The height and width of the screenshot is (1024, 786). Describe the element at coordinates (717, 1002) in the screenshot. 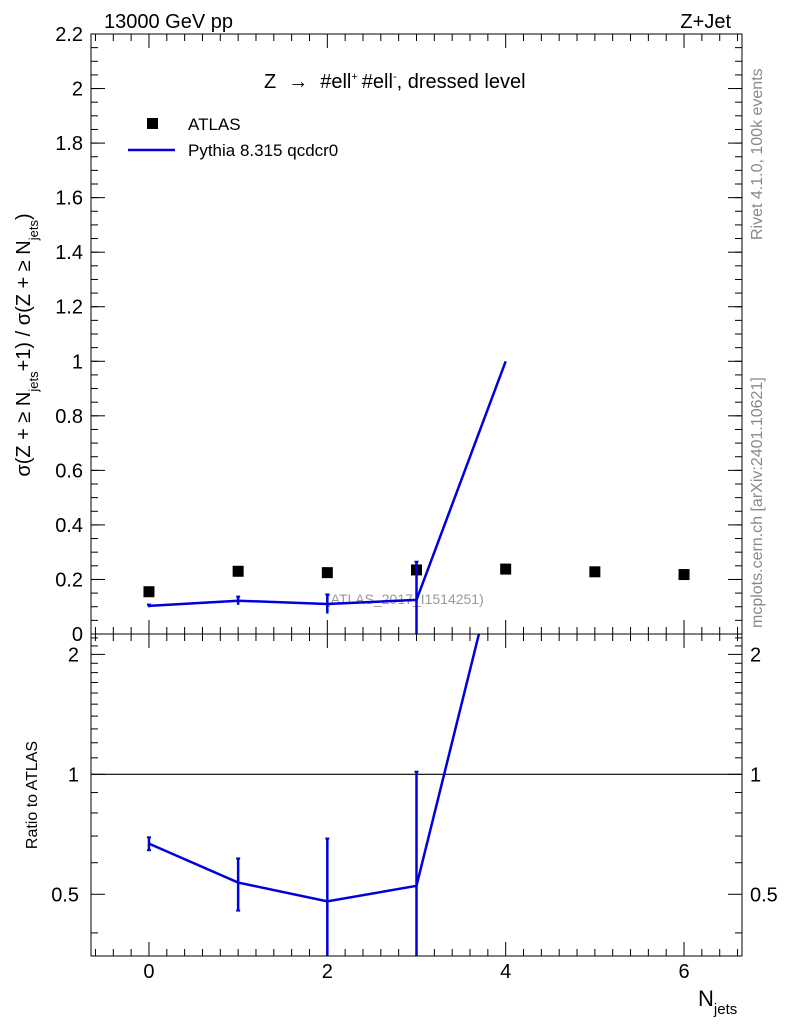

I see `x-axis-label: Njets` at that location.